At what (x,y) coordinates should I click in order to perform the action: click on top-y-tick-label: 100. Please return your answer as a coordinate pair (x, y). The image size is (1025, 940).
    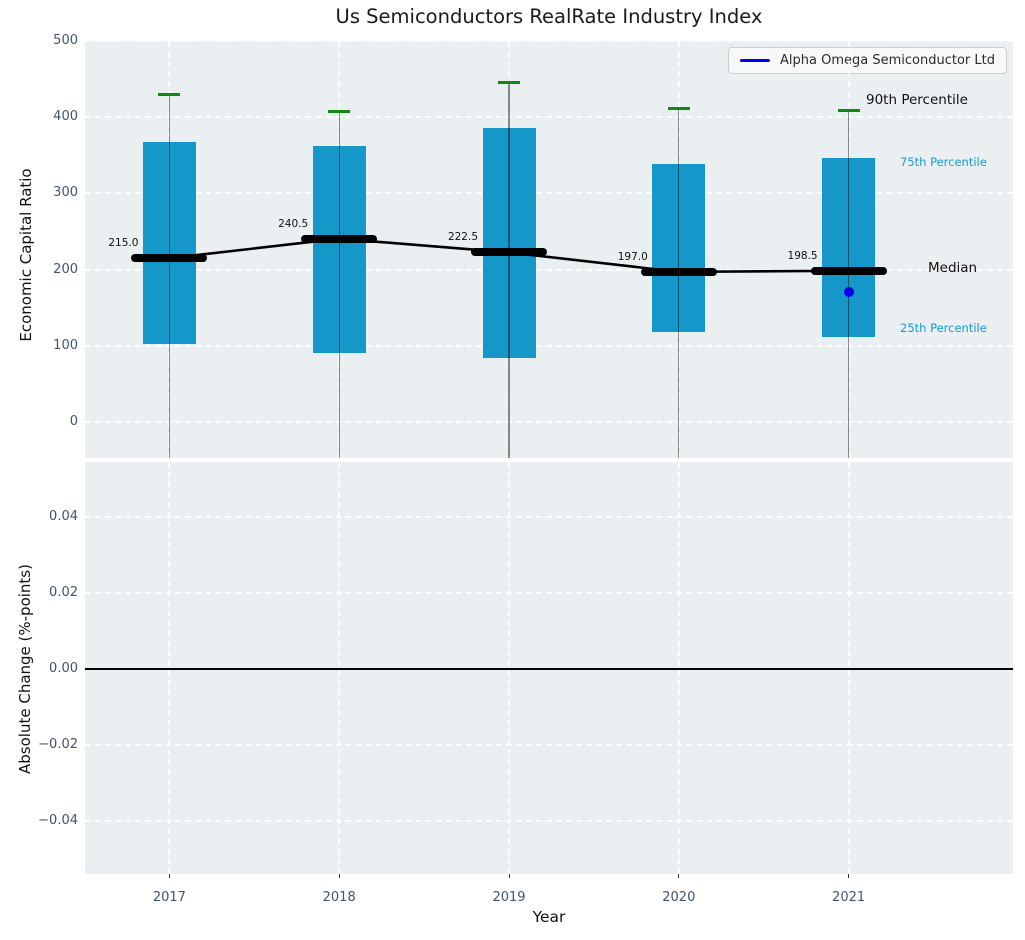
    Looking at the image, I should click on (65, 345).